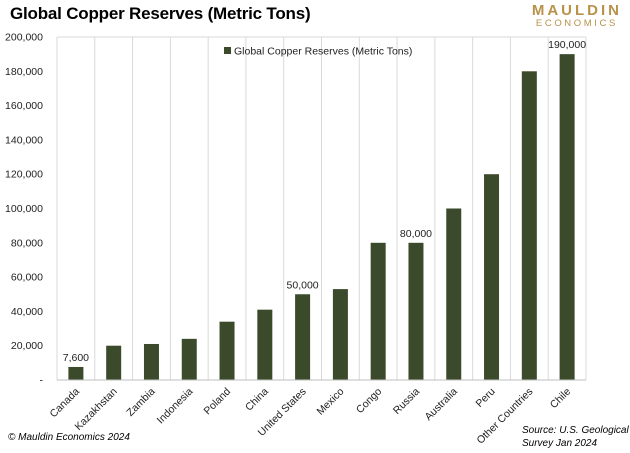 This screenshot has width=630, height=453. Describe the element at coordinates (323, 52) in the screenshot. I see `legend-label: Global Copper Reserves (Metric Tons)` at that location.